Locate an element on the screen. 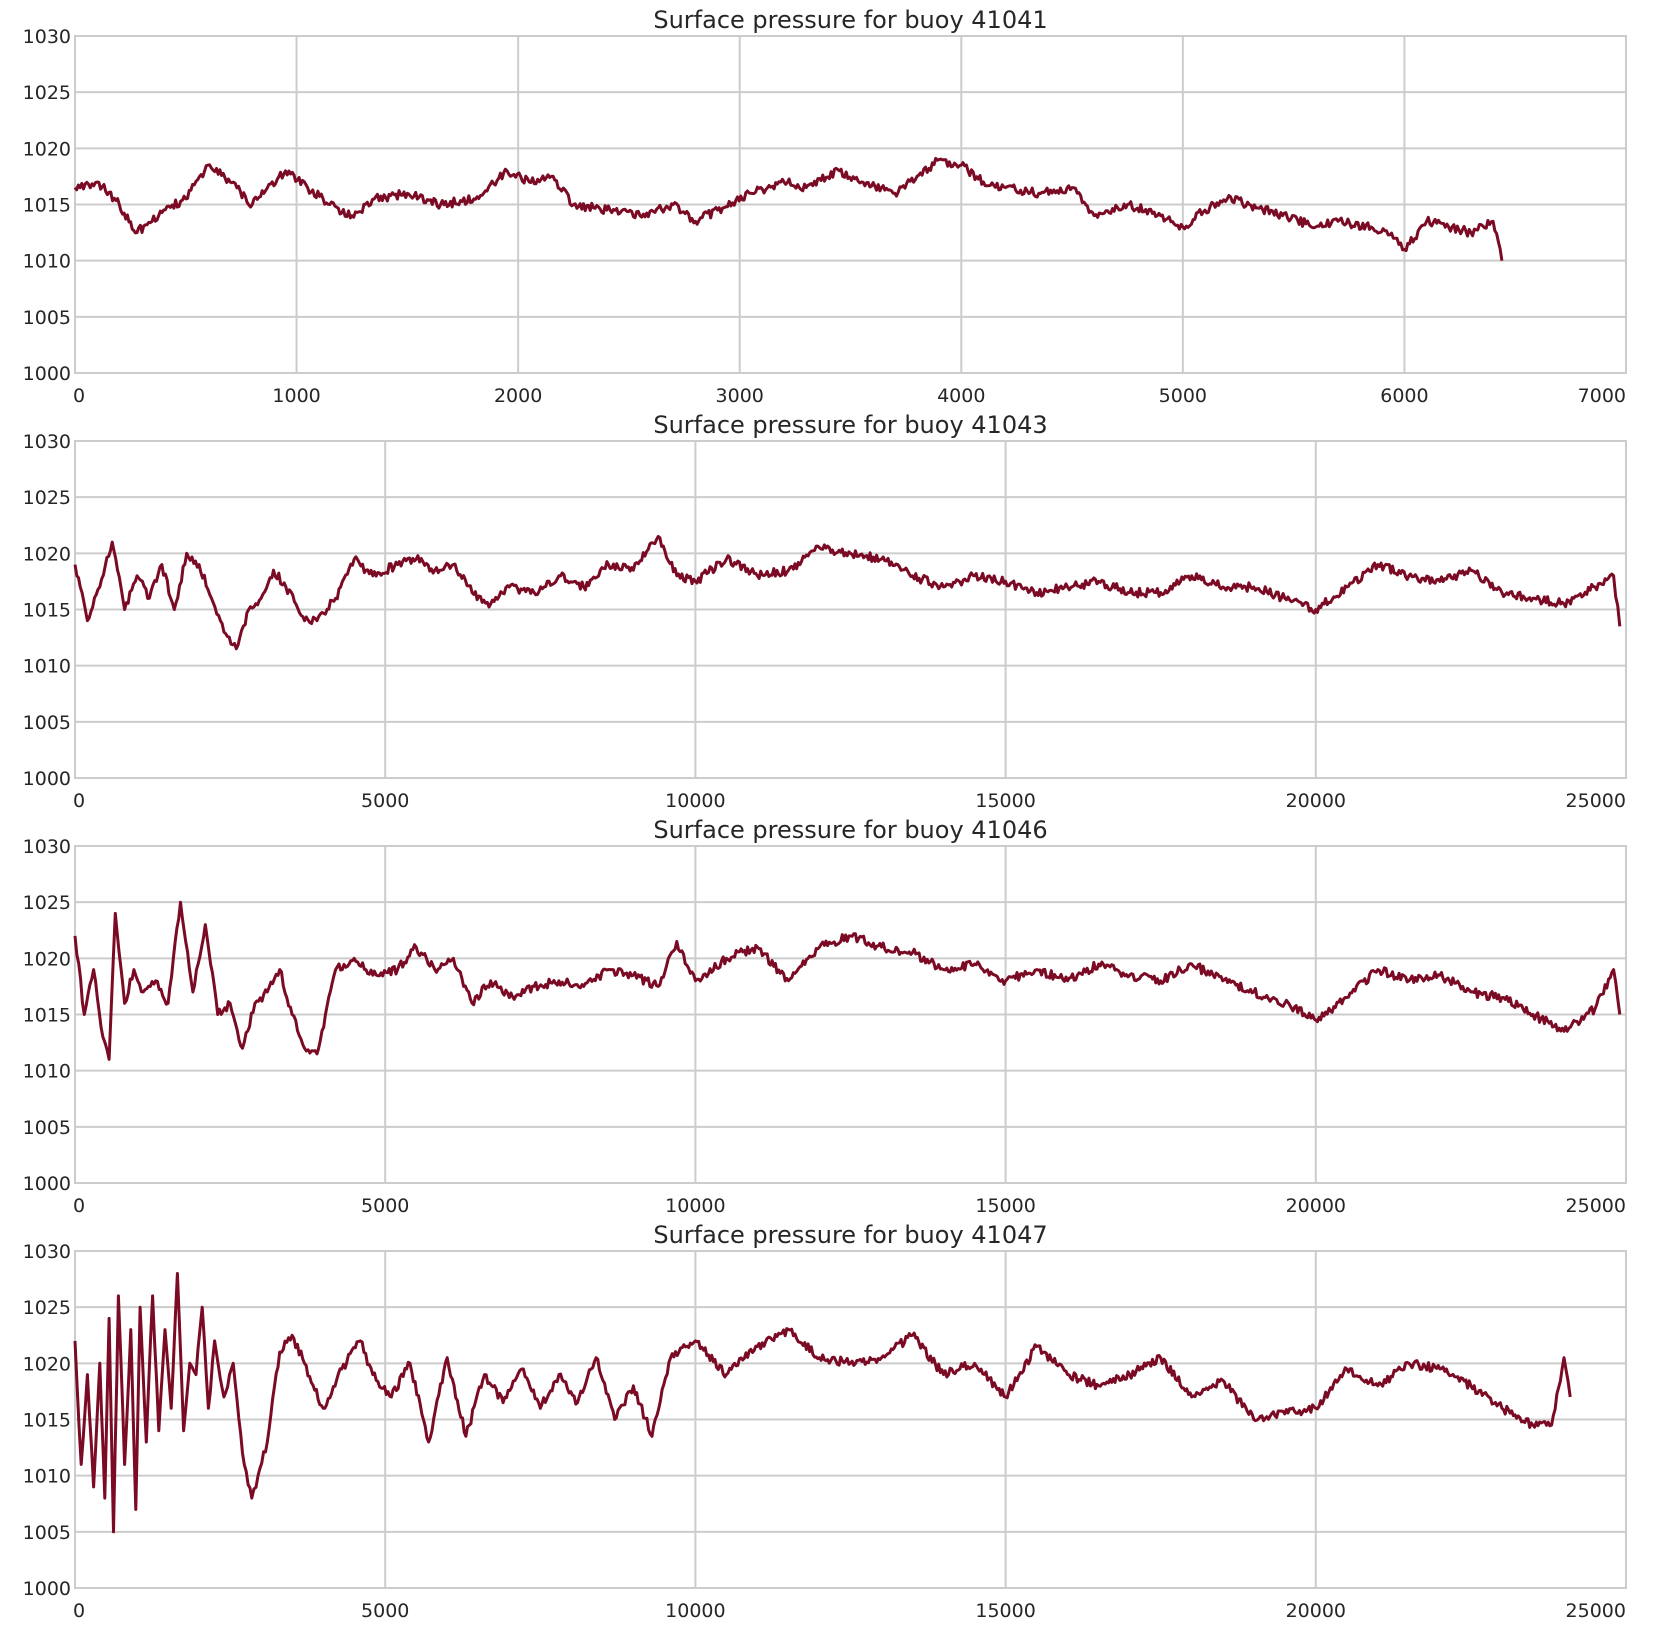 Image resolution: width=1665 pixels, height=1631 pixels. panel-title: Surface pressure for buoy 41041 is located at coordinates (850, 20).